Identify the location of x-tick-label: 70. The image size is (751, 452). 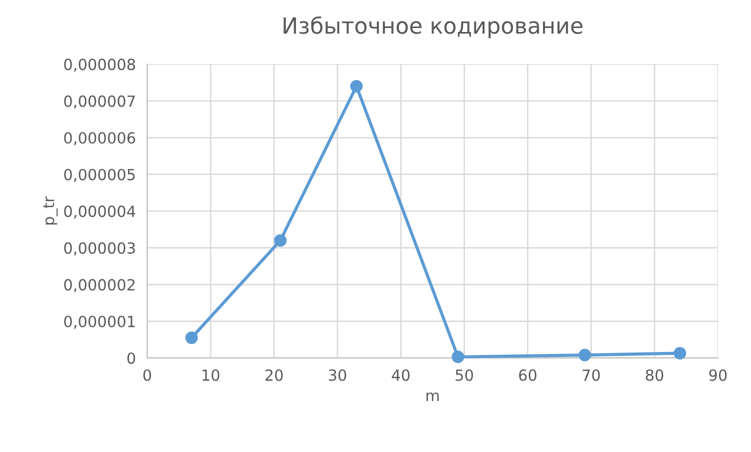
(591, 375).